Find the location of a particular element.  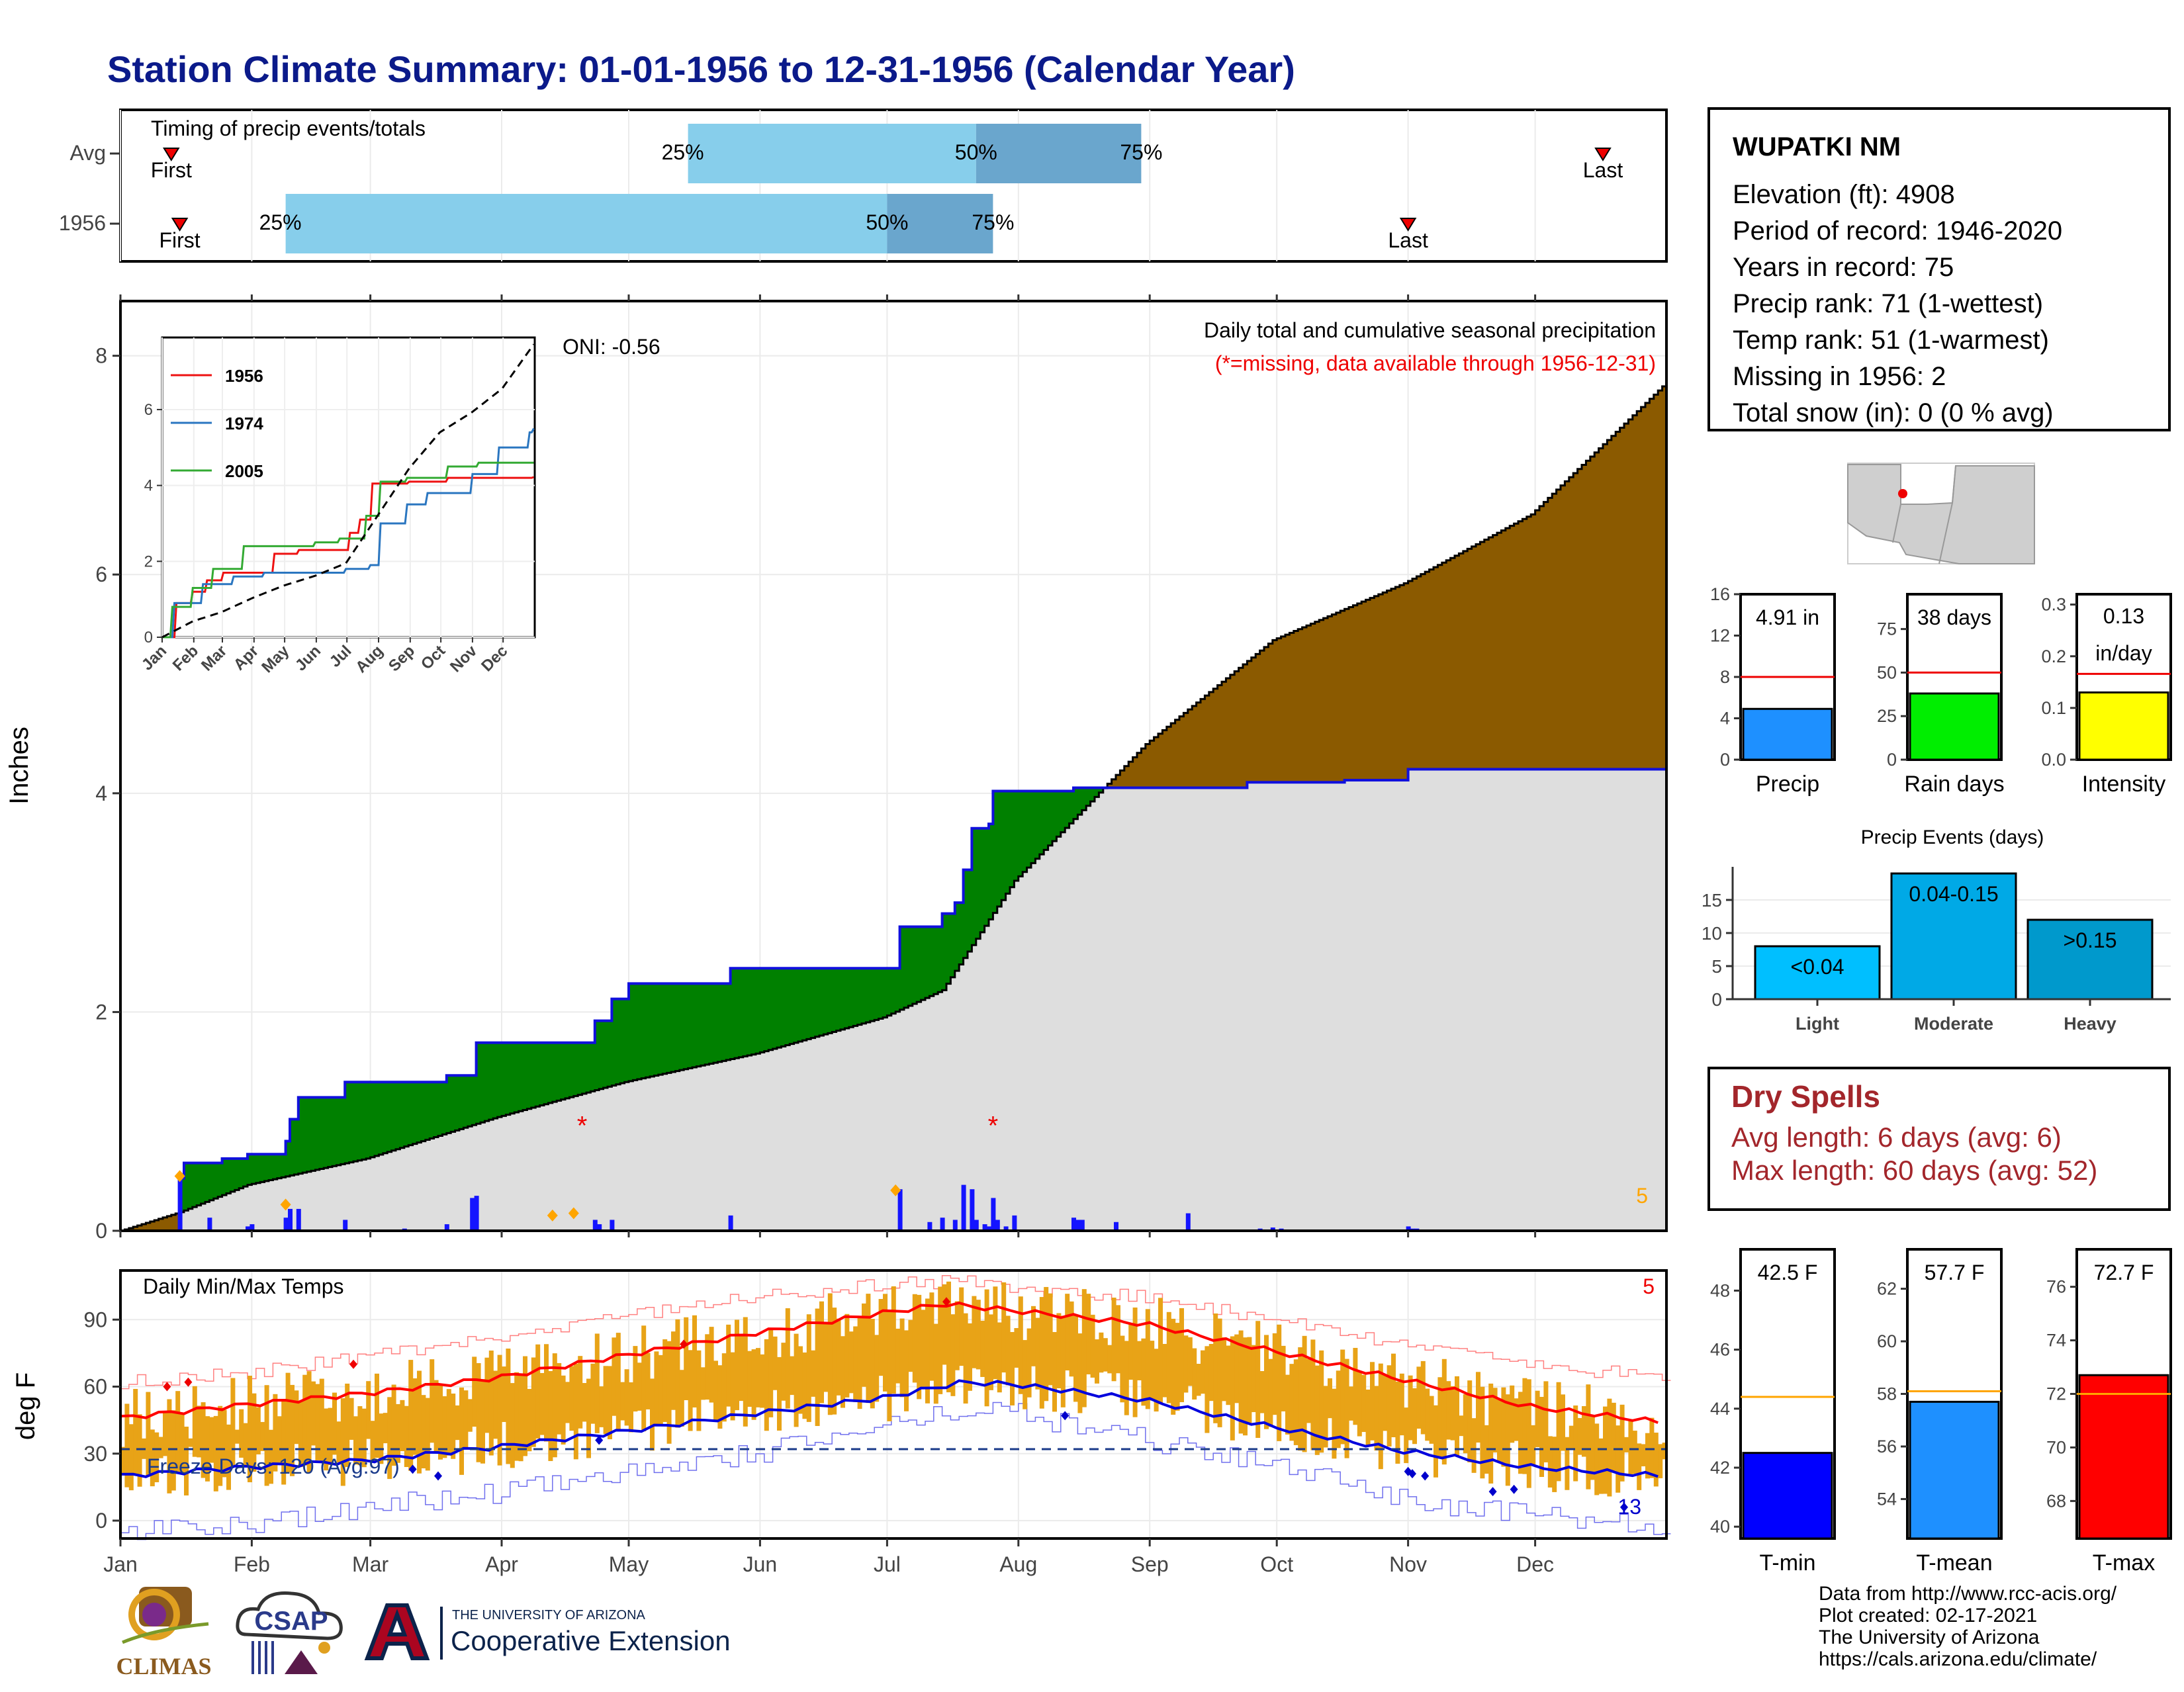

summary-y-tick-label: 40 is located at coordinates (1720, 1527).